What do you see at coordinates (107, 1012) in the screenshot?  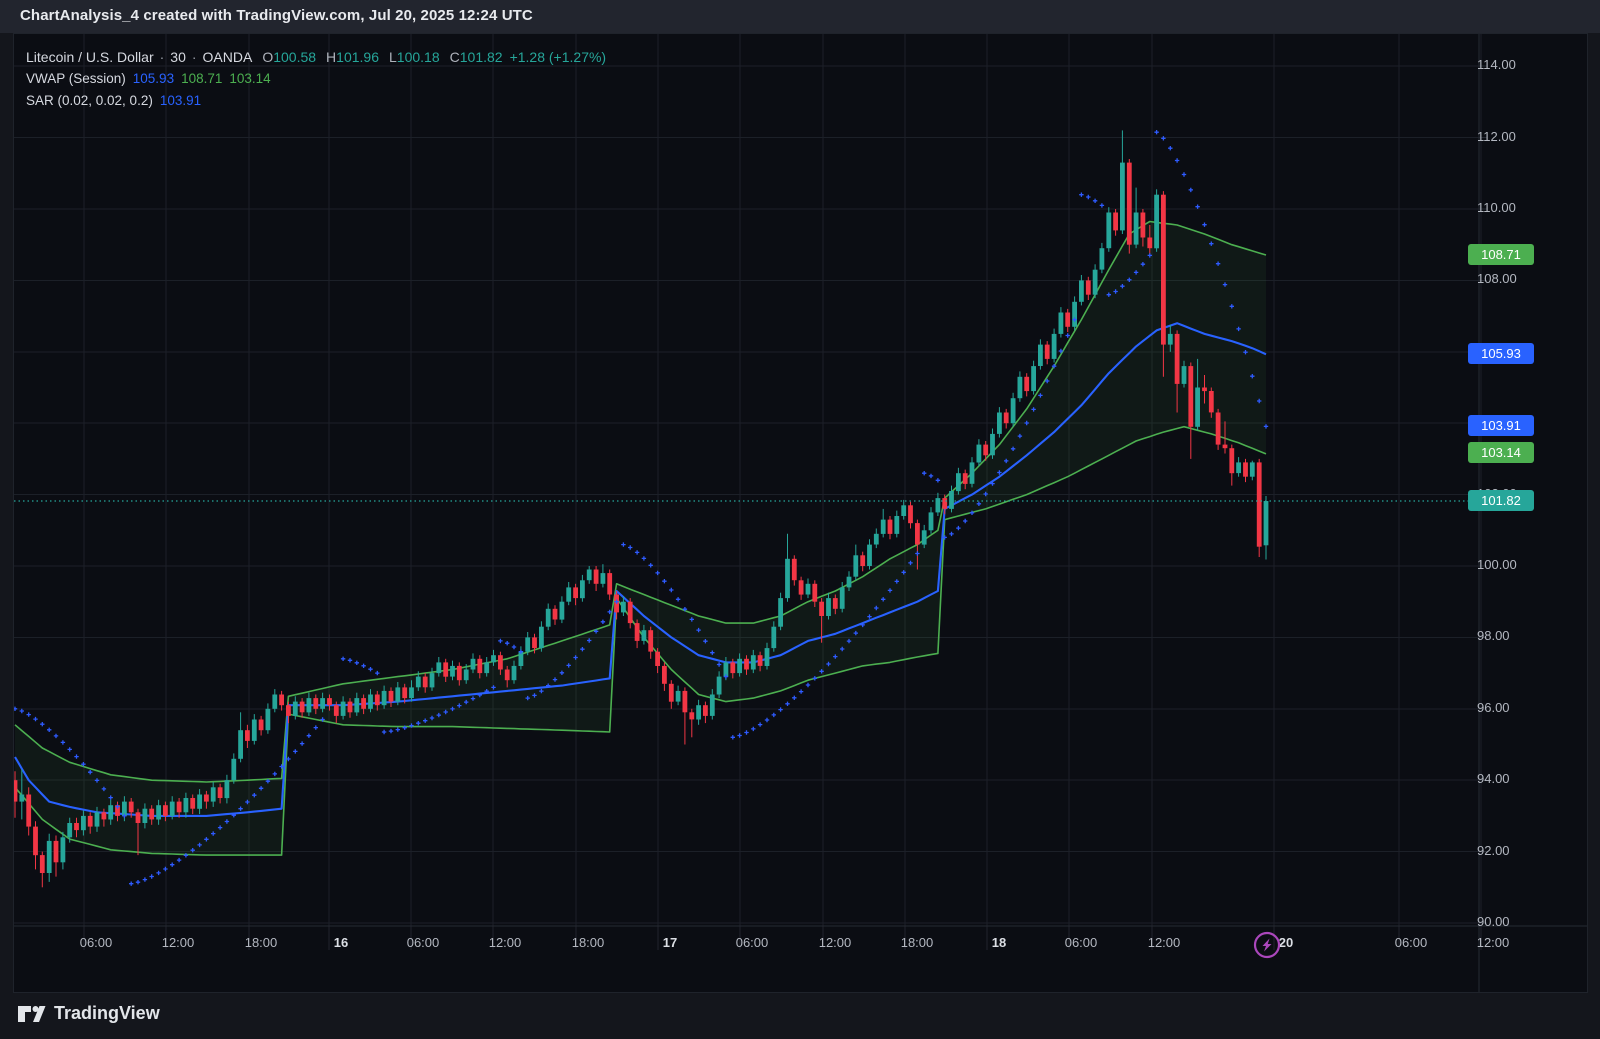 I see `tradingview-brand-text: TradingView` at bounding box center [107, 1012].